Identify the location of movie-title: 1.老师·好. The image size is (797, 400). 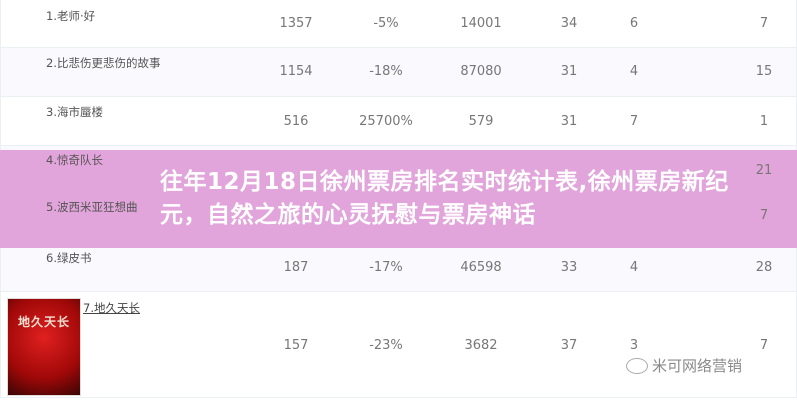
(71, 16).